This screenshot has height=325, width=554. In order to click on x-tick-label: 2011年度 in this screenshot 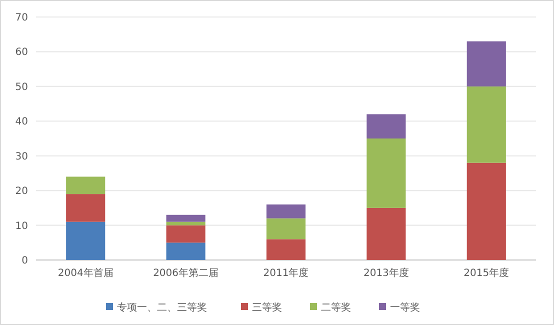, I will do `click(286, 273)`.